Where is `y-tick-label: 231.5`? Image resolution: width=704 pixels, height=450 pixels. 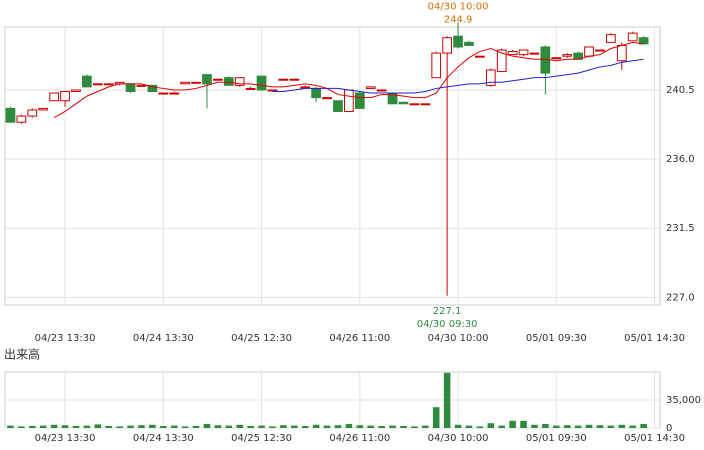 y-tick-label: 231.5 is located at coordinates (680, 228).